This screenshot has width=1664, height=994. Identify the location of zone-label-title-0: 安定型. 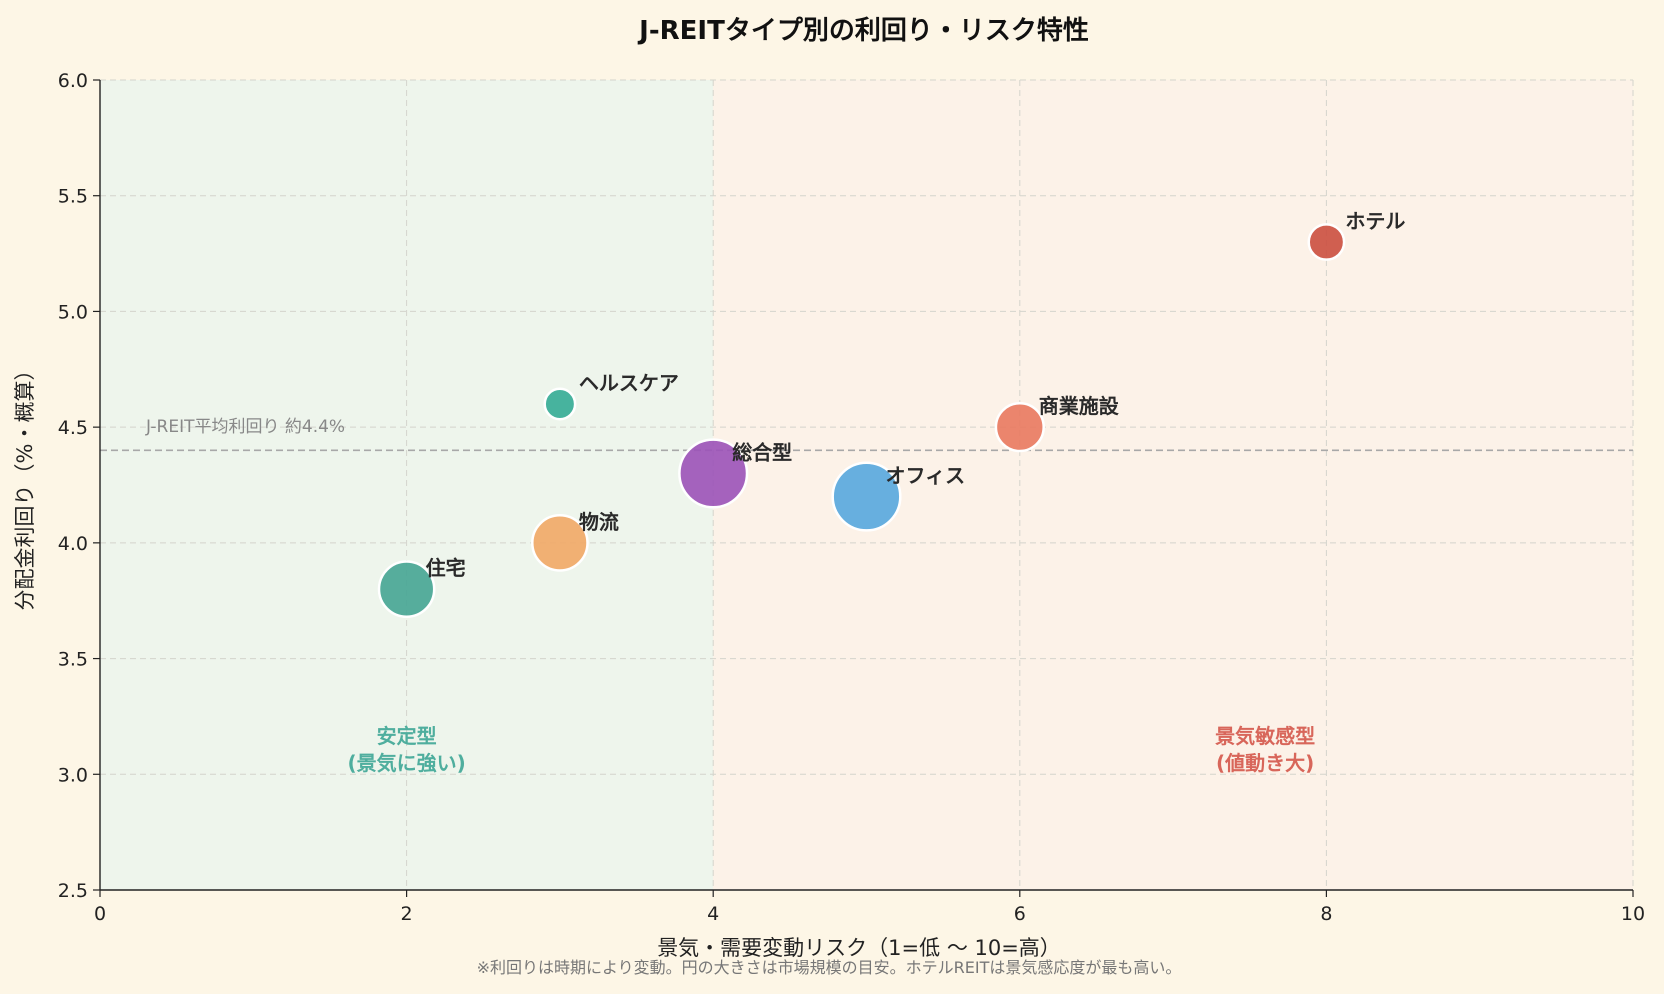
(407, 736).